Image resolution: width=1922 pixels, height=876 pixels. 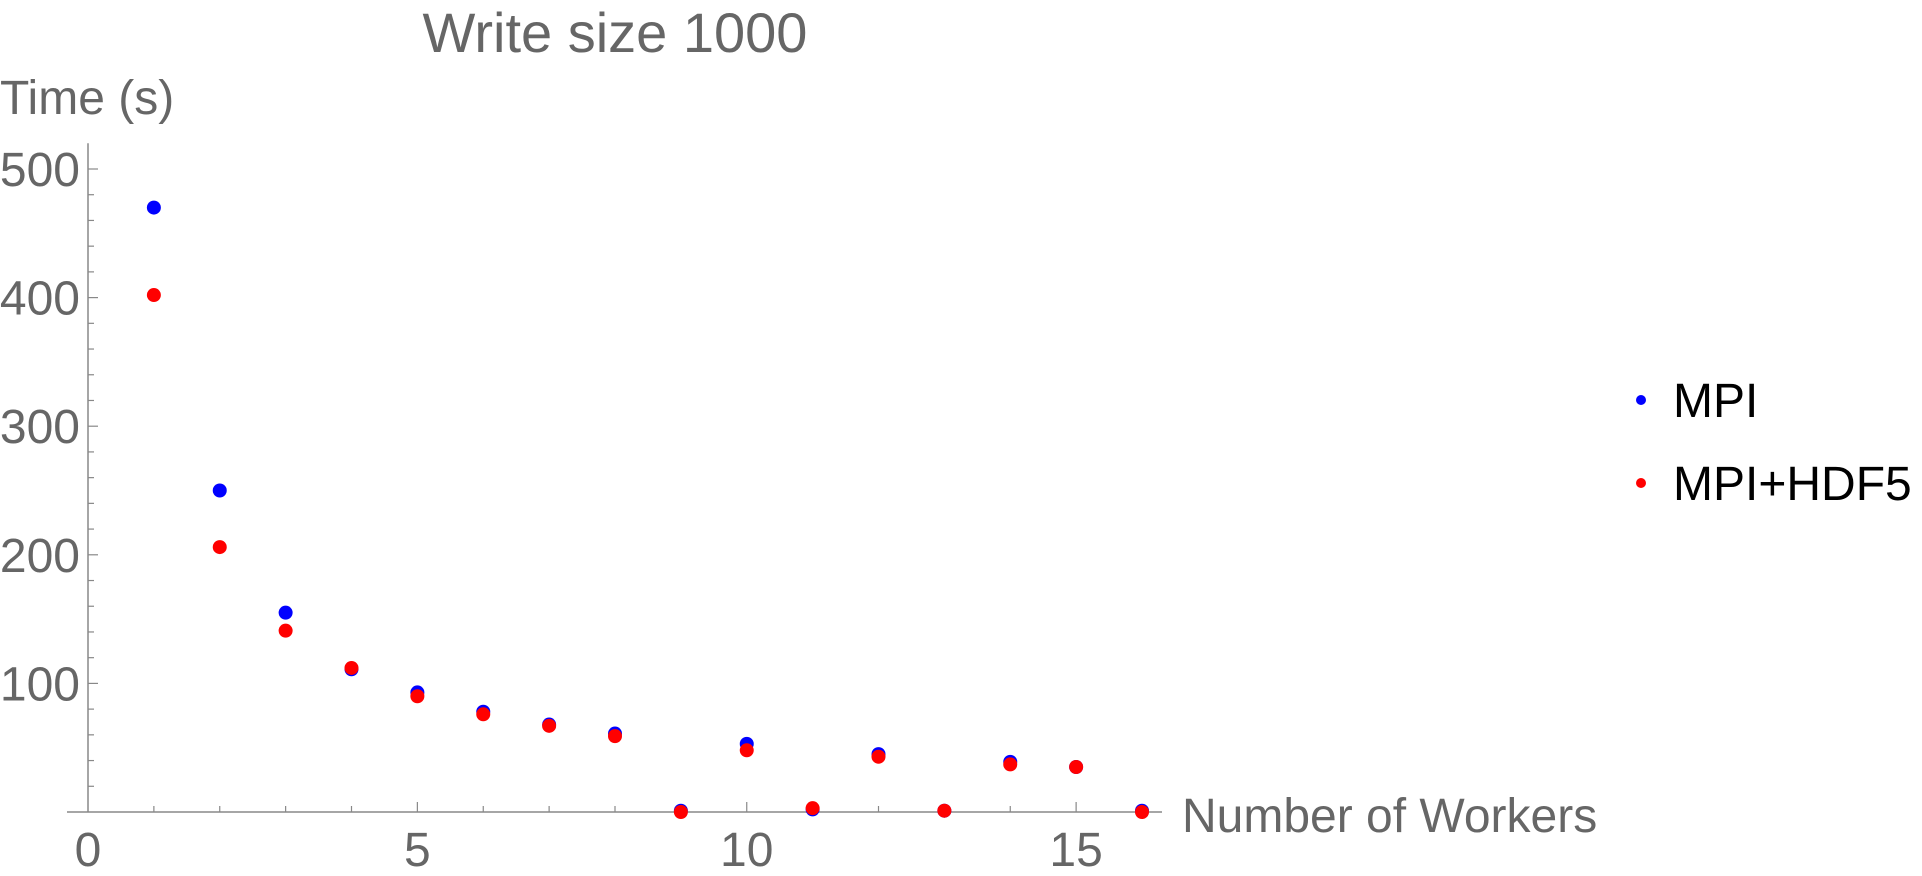 I want to click on legend-label: MPI+HDF5, so click(x=1792, y=484).